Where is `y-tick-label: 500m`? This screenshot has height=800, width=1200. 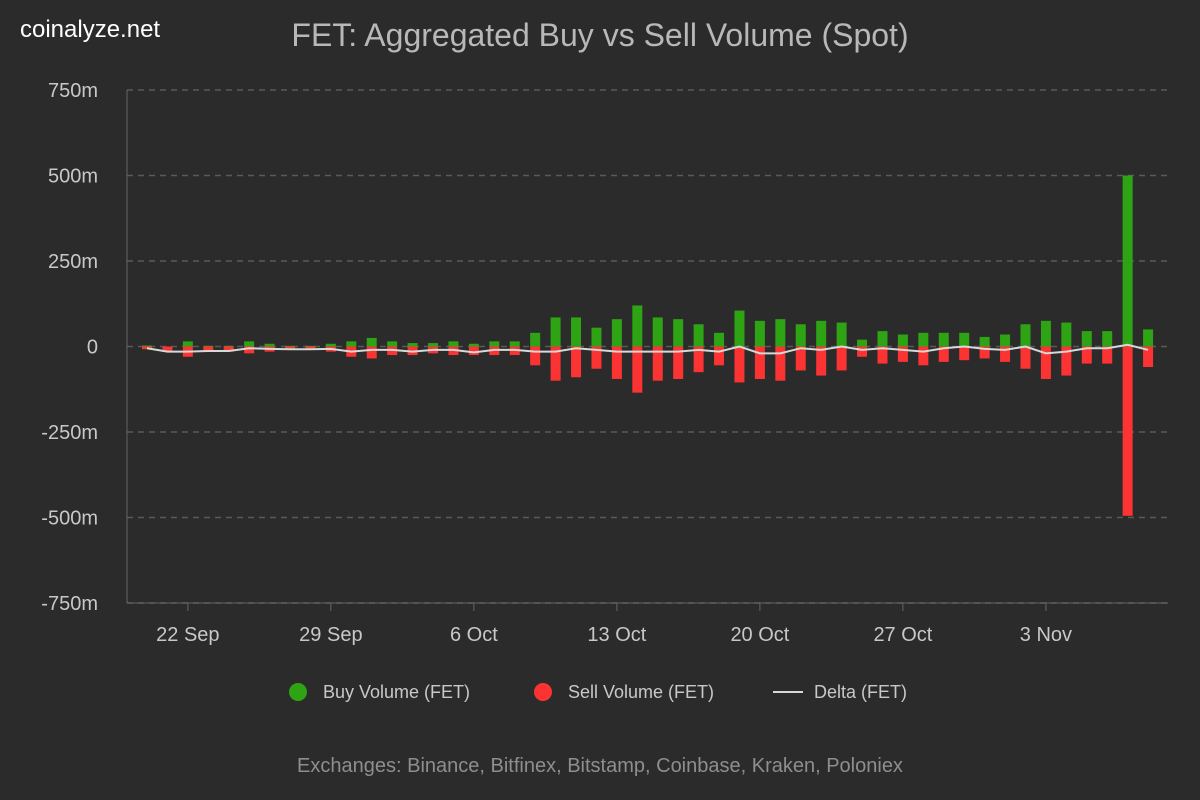 y-tick-label: 500m is located at coordinates (73, 177).